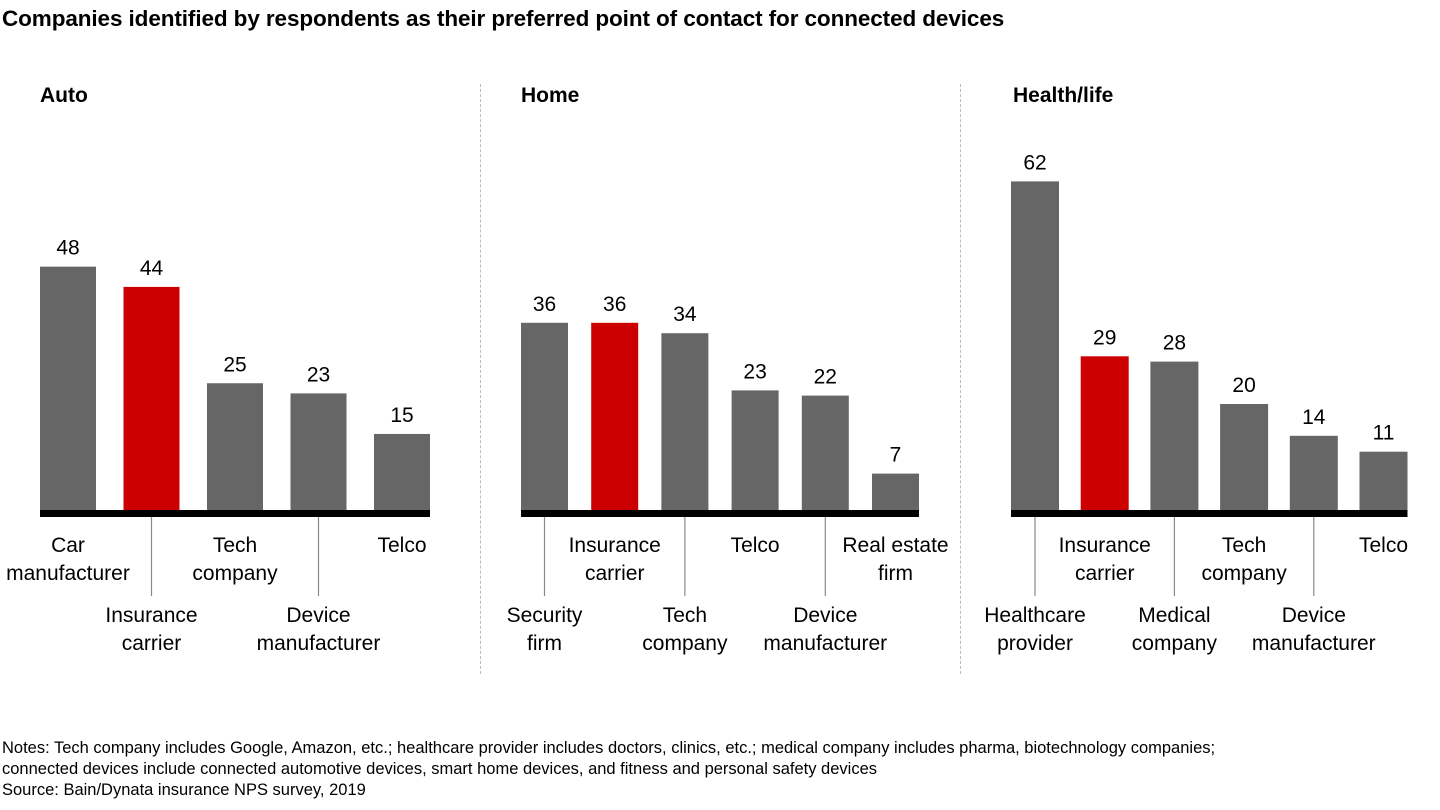 The height and width of the screenshot is (810, 1440). Describe the element at coordinates (1243, 385) in the screenshot. I see `bar-value-label: 20` at that location.